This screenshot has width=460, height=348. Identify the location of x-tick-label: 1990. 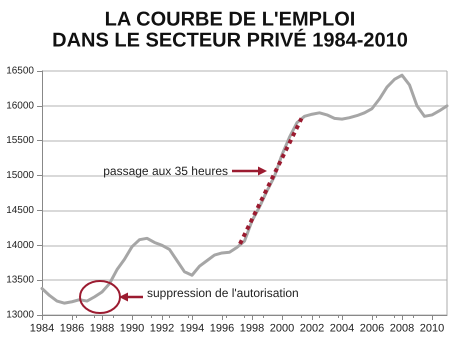
(132, 328).